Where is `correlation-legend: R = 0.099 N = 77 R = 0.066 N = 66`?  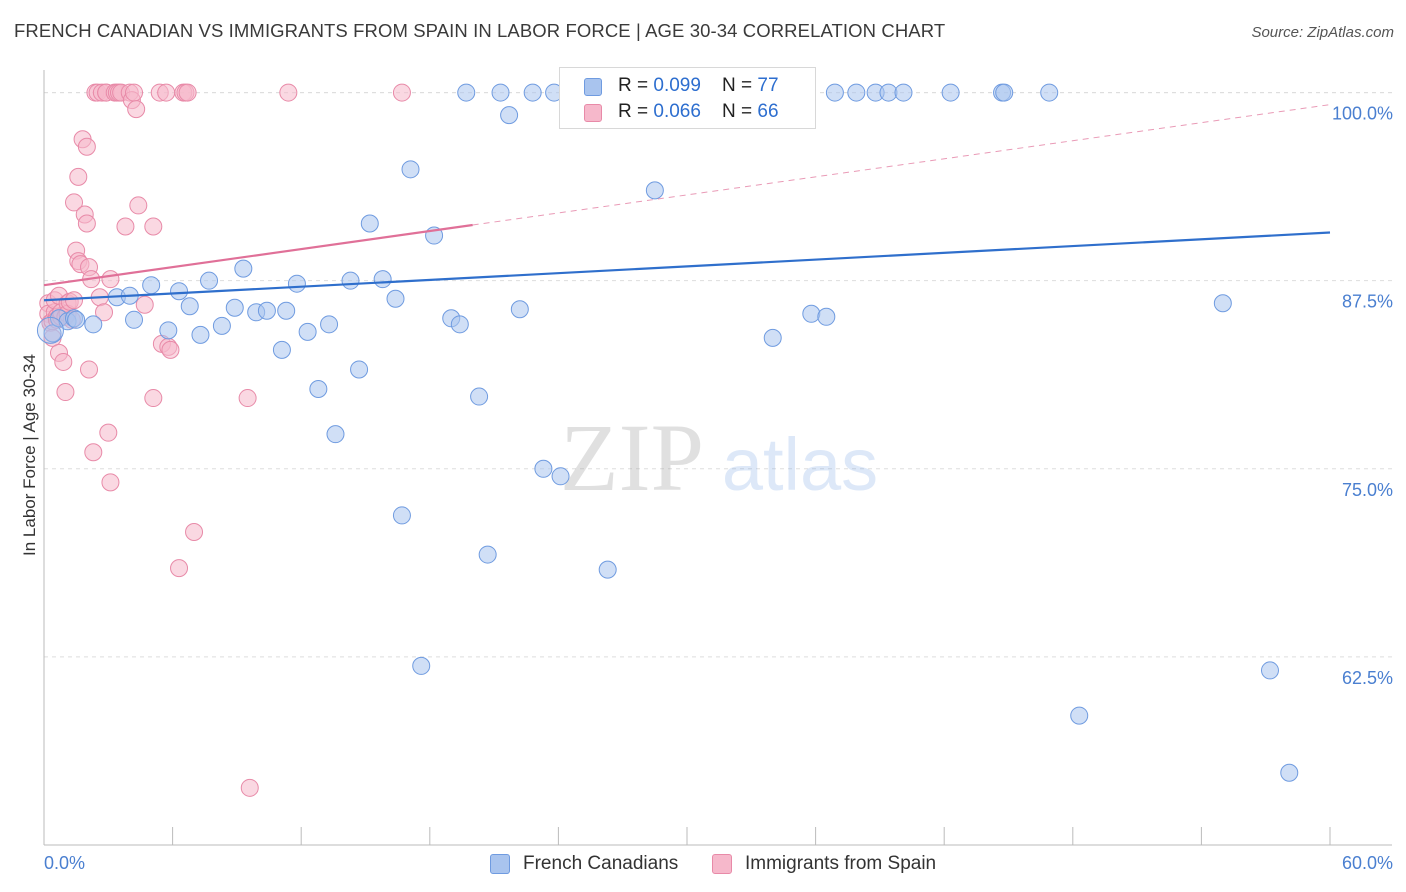 correlation-legend: R = 0.099 N = 77 R = 0.066 N = 66 is located at coordinates (687, 98).